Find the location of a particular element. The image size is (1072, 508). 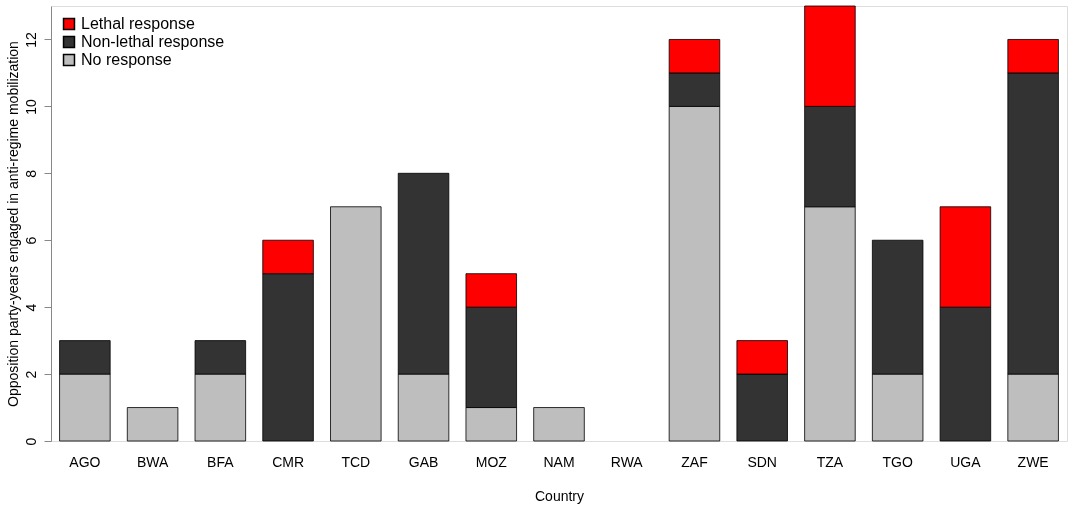

y-tick-label: 4 is located at coordinates (30, 307).